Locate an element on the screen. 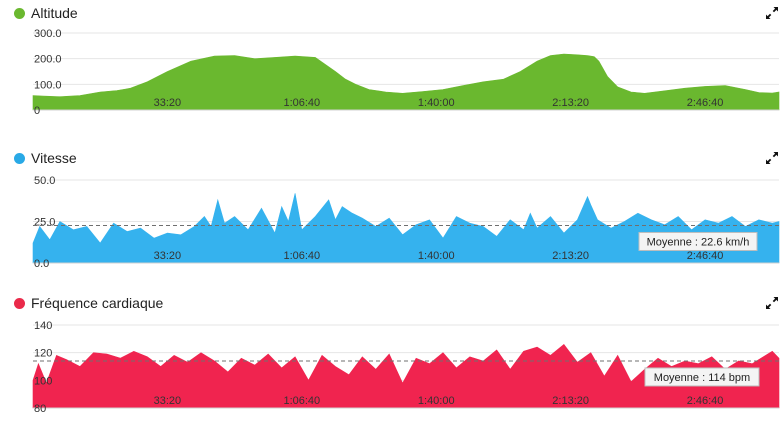 This screenshot has height=430, width=784. y-tick-label: 80 is located at coordinates (40, 409).